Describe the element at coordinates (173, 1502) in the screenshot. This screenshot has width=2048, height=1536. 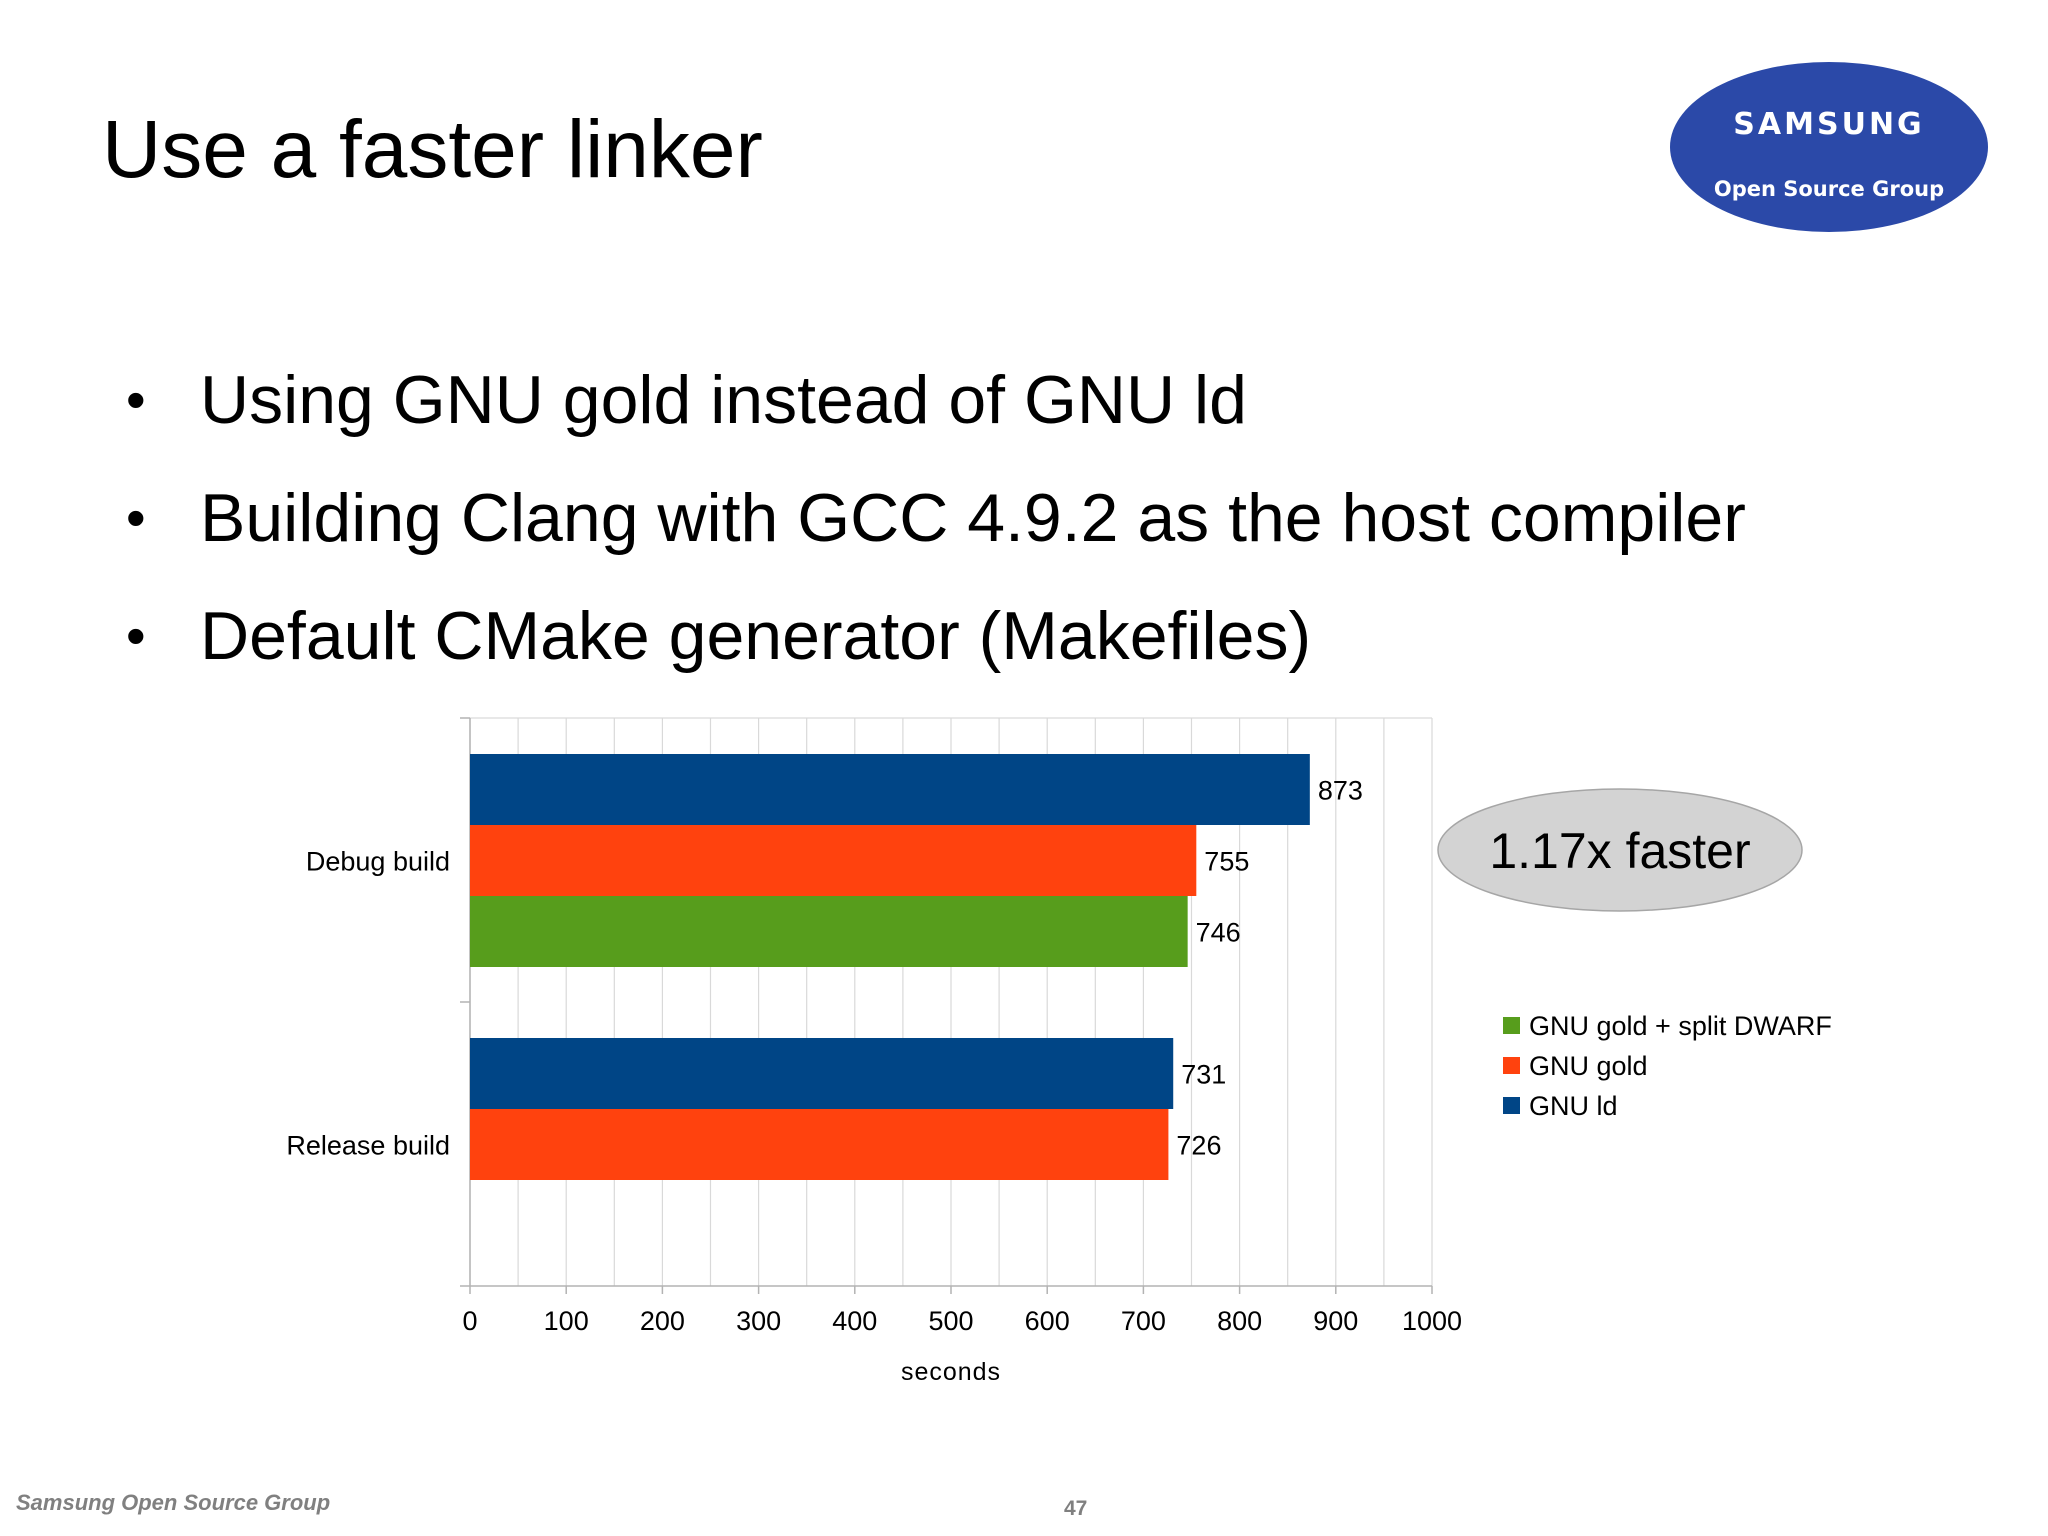
I see `footer-text: Samsung Open Source Group` at that location.